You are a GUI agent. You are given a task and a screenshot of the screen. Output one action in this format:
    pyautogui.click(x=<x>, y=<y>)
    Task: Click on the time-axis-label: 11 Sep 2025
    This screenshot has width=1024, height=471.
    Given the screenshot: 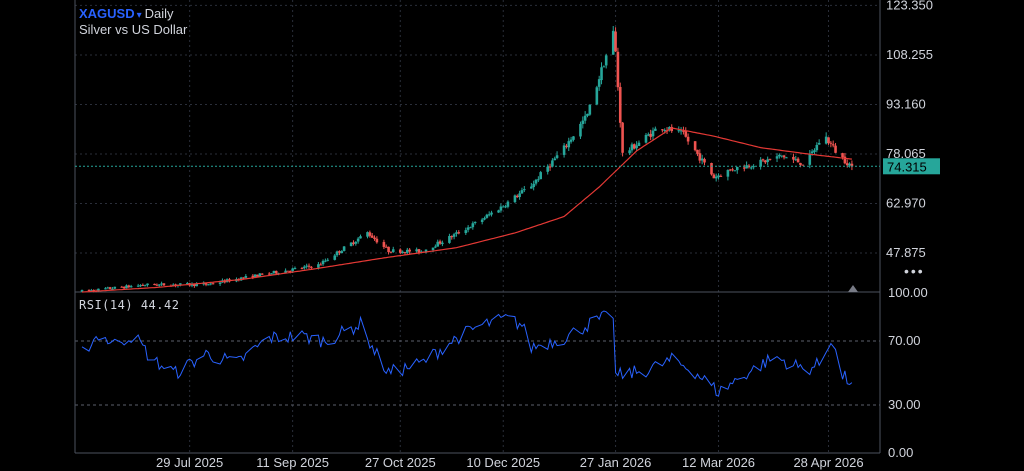 What is the action you would take?
    pyautogui.click(x=292, y=462)
    